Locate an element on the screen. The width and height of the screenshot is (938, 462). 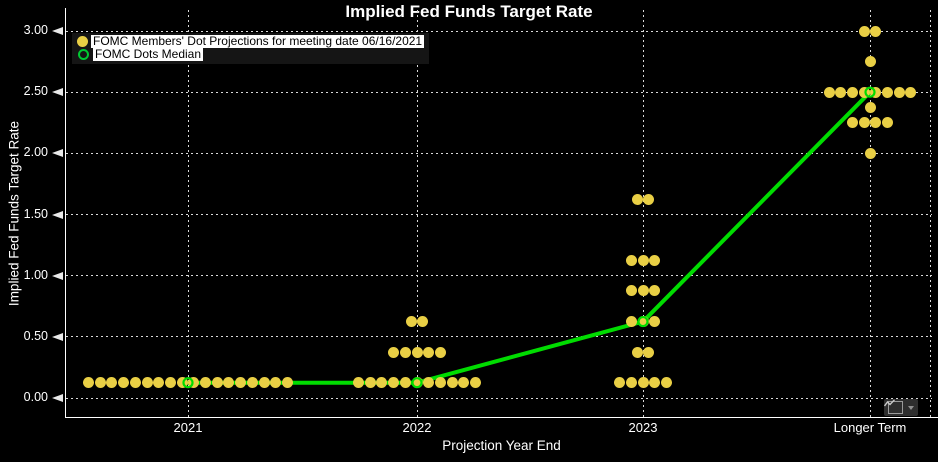
chart-type-button is located at coordinates (894, 407).